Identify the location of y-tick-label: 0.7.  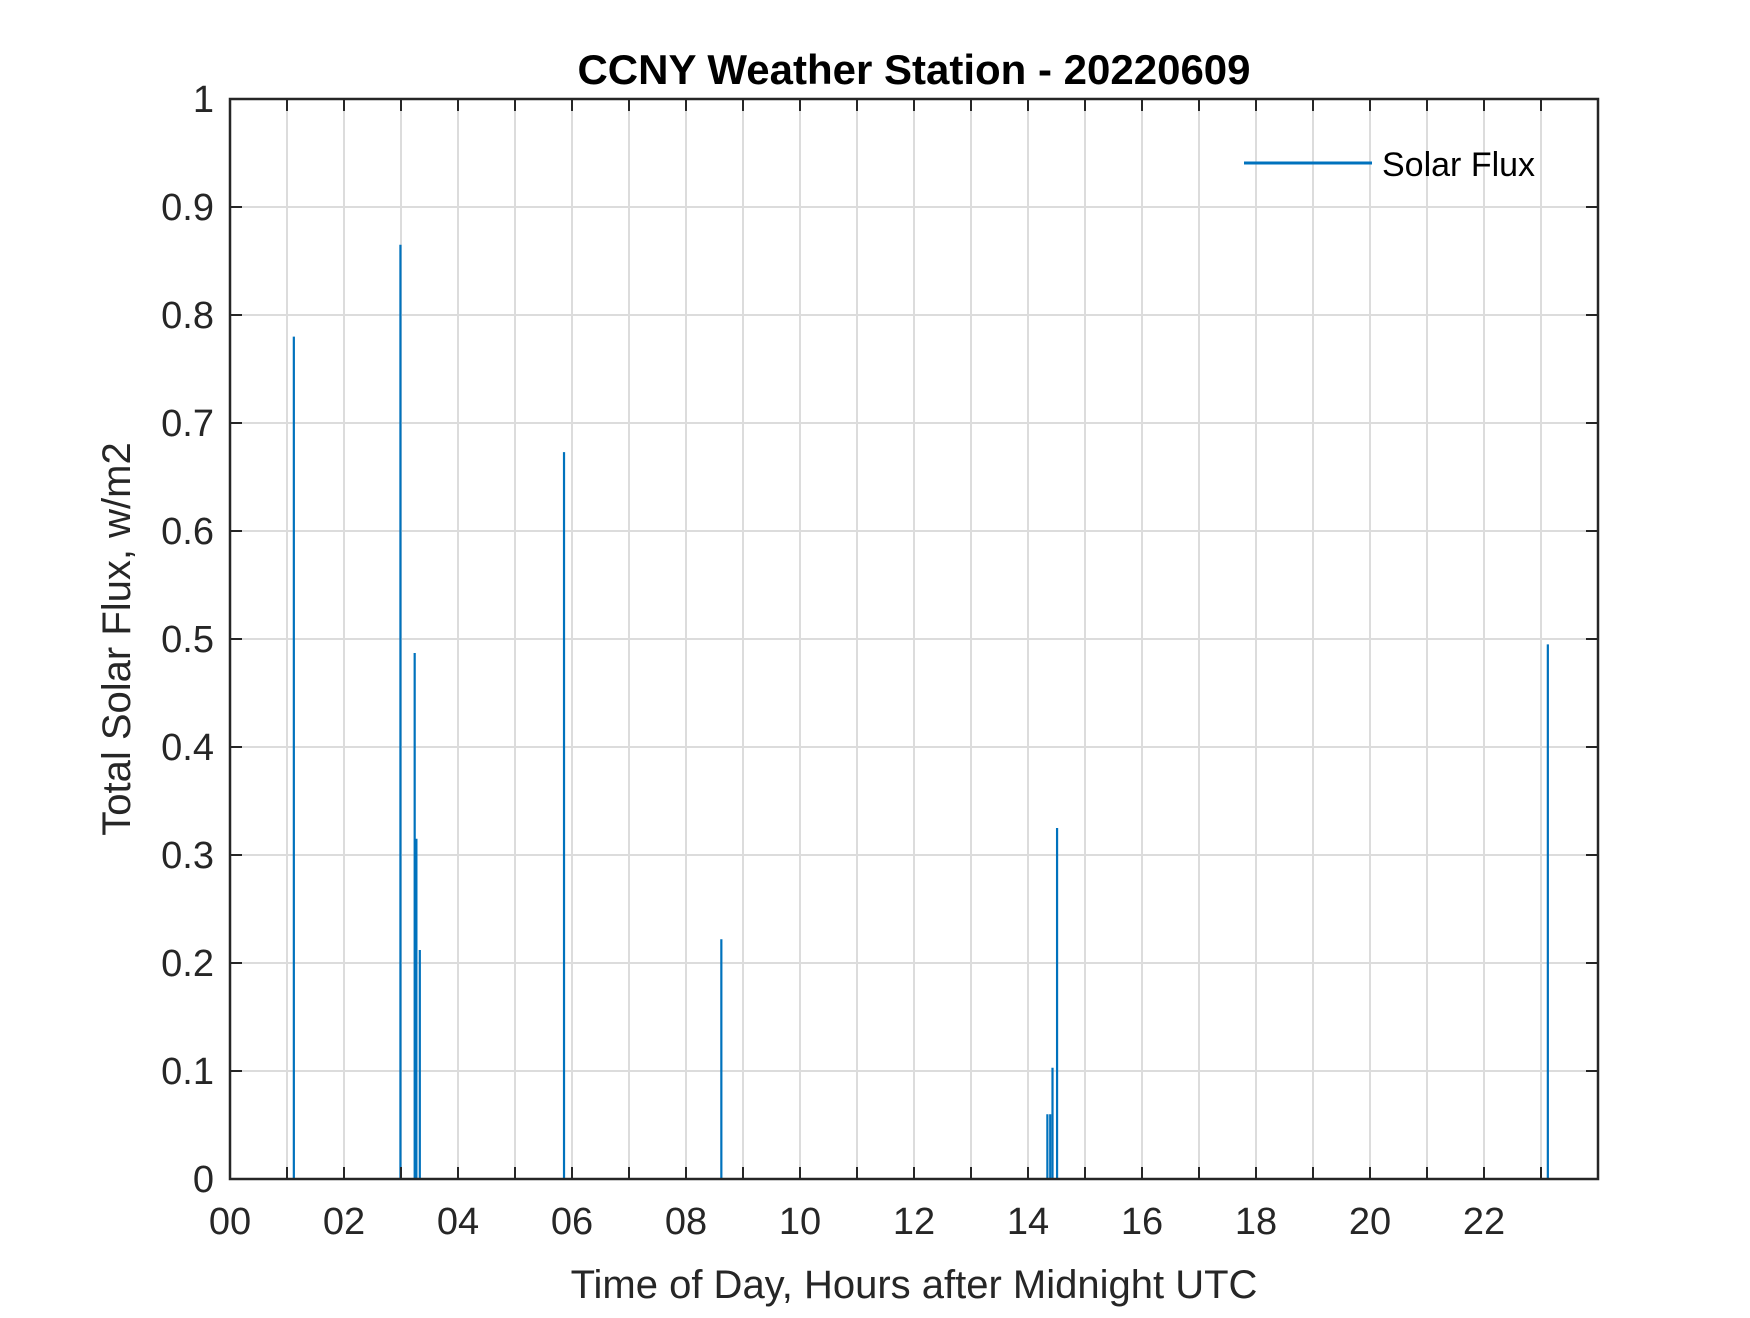
(187, 424).